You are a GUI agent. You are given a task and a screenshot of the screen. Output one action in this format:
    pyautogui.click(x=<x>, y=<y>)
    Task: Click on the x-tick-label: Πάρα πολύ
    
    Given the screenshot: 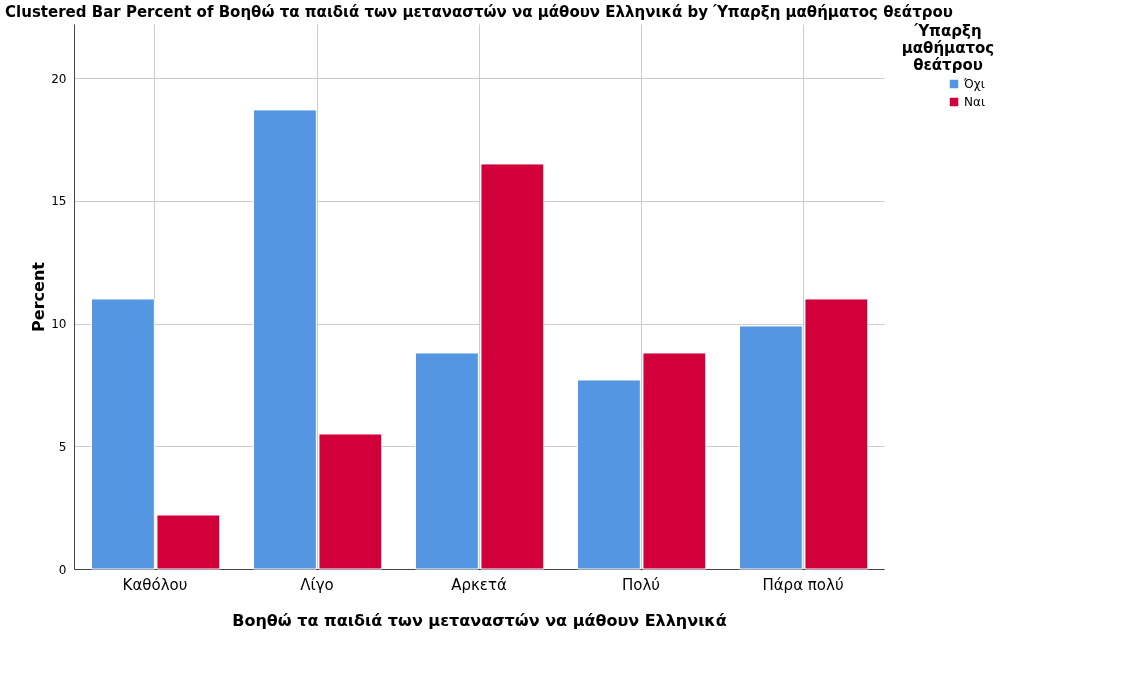 What is the action you would take?
    pyautogui.click(x=803, y=584)
    